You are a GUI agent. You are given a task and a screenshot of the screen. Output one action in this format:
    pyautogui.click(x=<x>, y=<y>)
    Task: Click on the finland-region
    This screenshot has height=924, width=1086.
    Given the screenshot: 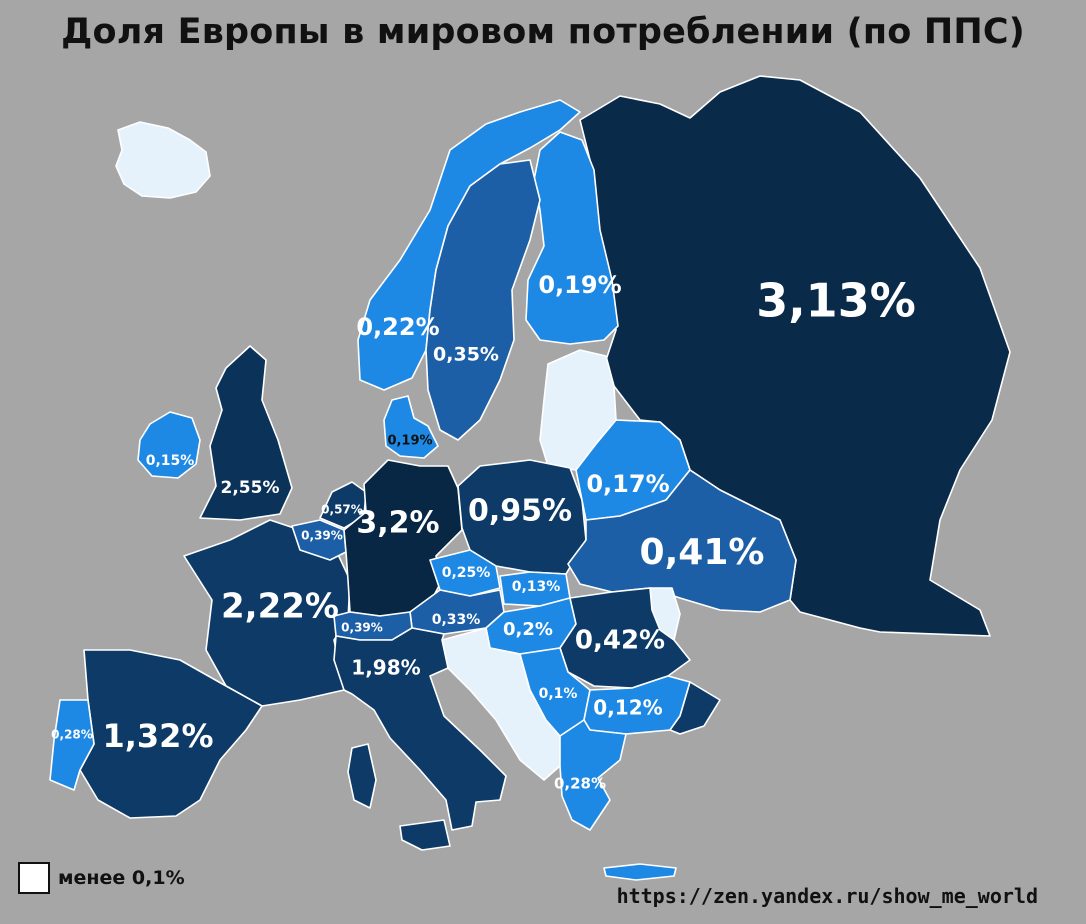 What is the action you would take?
    pyautogui.click(x=572, y=238)
    